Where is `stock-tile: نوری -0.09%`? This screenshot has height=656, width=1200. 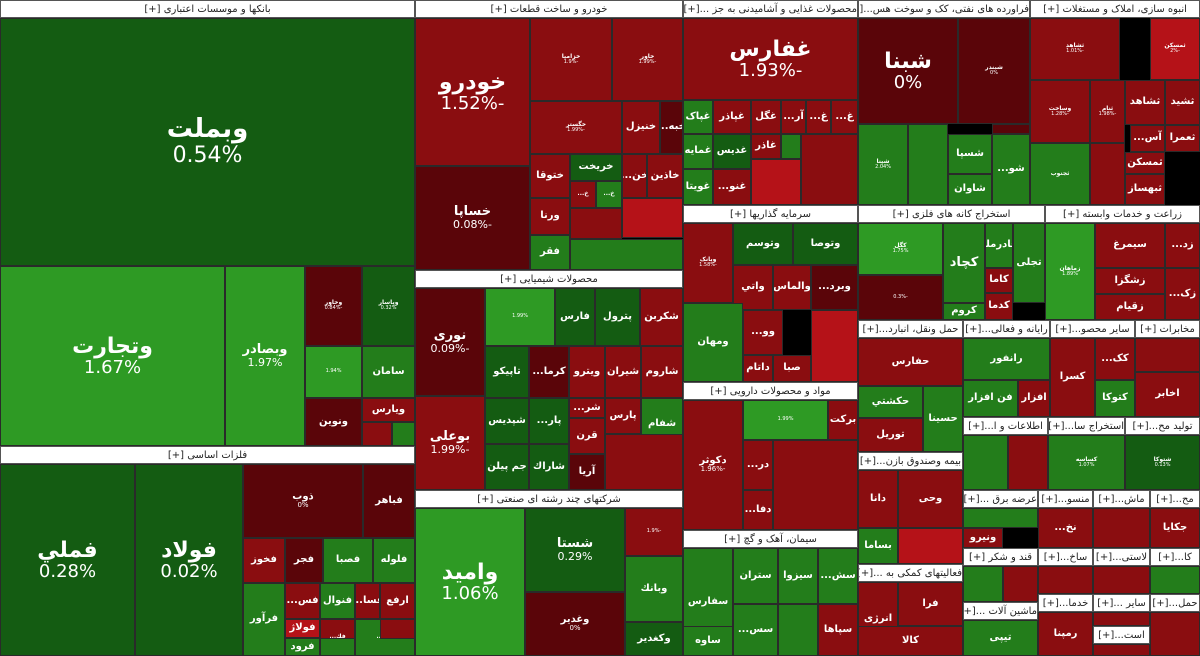 stock-tile: نوری -0.09% is located at coordinates (450, 342).